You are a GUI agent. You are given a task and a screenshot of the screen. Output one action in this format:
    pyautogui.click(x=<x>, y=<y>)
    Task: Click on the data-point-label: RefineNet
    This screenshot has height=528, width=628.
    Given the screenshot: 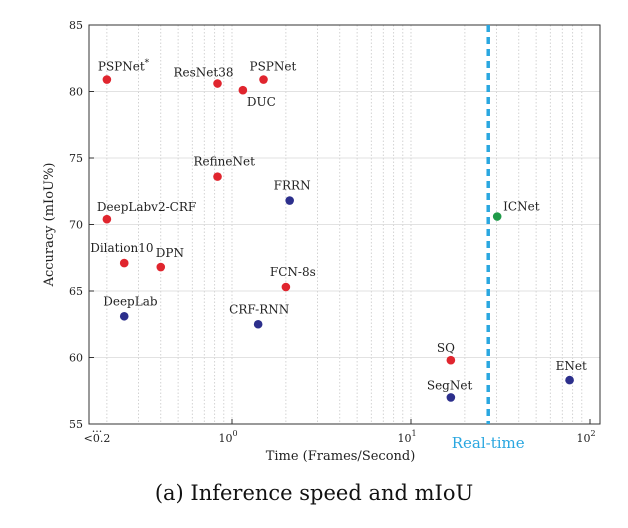 What is the action you would take?
    pyautogui.click(x=225, y=162)
    